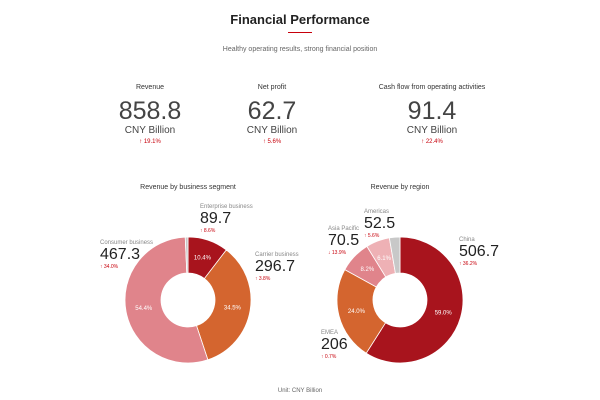 The height and width of the screenshot is (400, 600). I want to click on footer-unit: Unit: CNY Billion, so click(300, 391).